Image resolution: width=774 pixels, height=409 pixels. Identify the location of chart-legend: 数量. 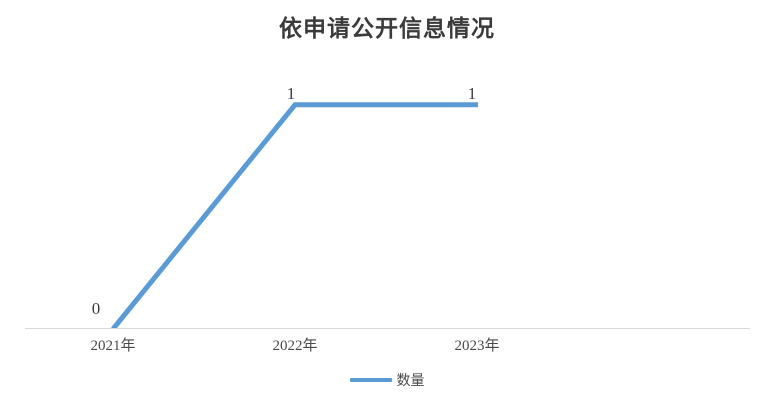
(387, 380).